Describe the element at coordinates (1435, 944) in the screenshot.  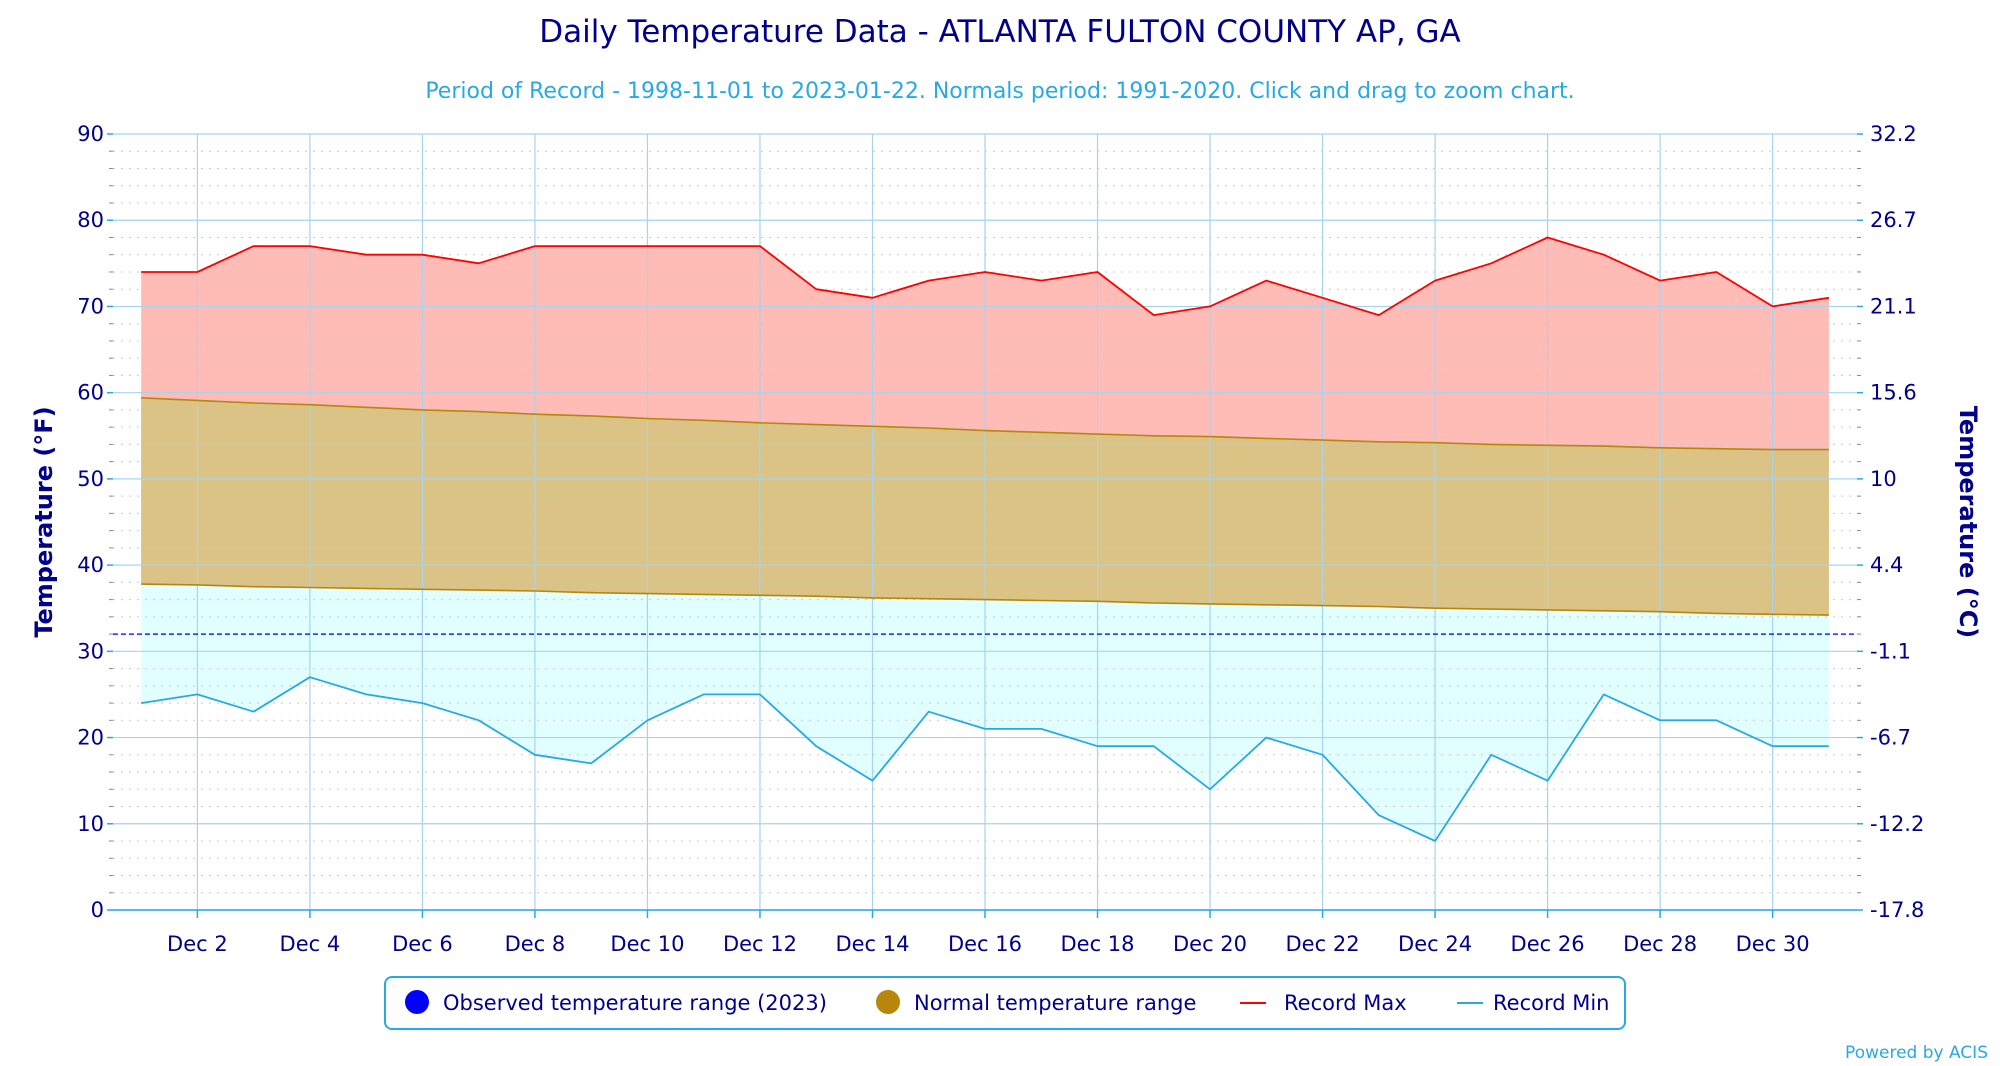
I see `x-tick-label: Dec 24` at that location.